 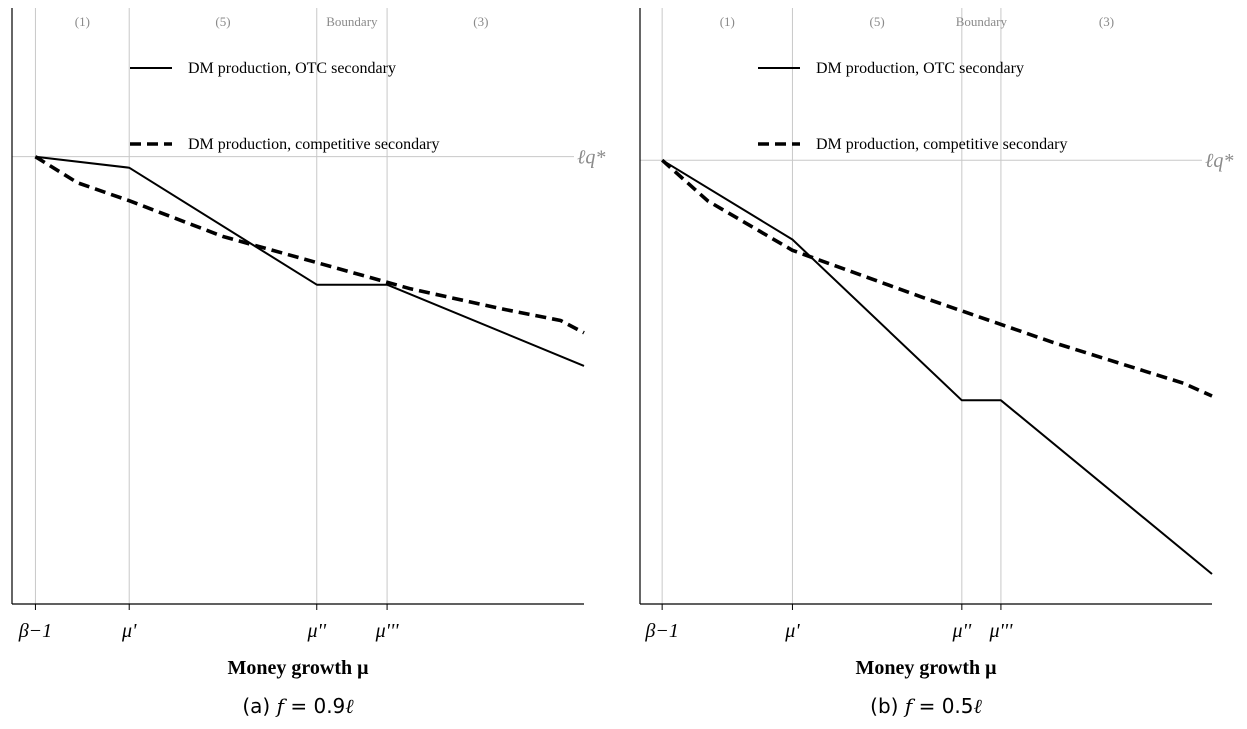 What do you see at coordinates (926, 706) in the screenshot?
I see `panel-caption: (b) f = 0.5ℓ` at bounding box center [926, 706].